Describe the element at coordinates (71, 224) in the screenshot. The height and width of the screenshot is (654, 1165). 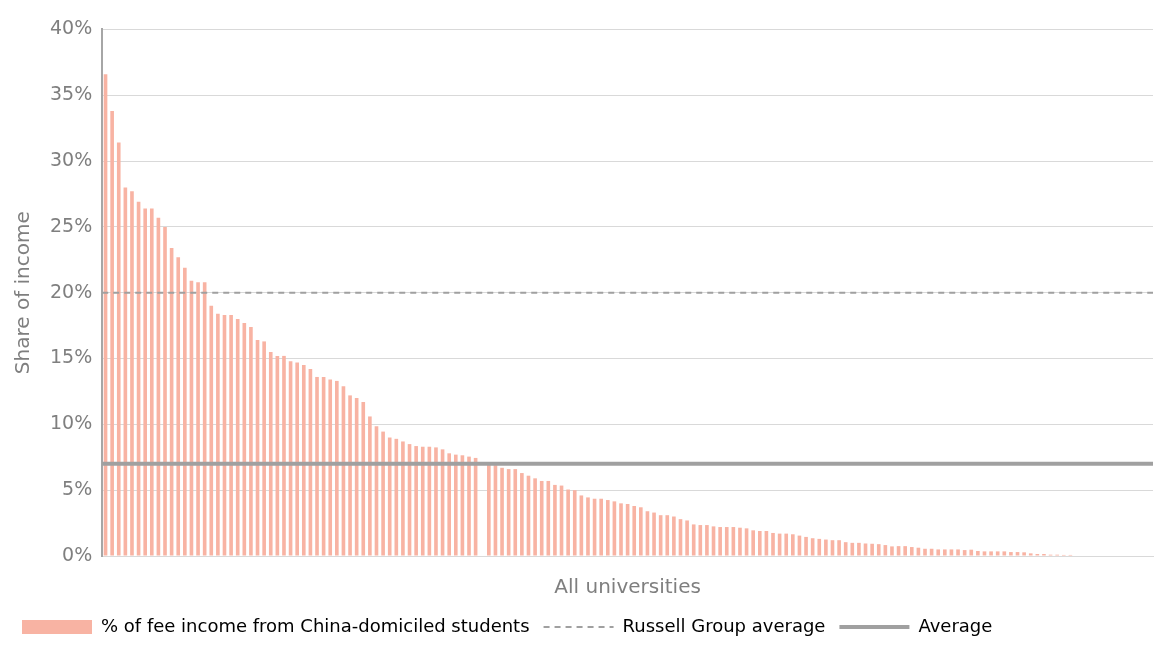
I see `y-tick-label: 25%` at that location.